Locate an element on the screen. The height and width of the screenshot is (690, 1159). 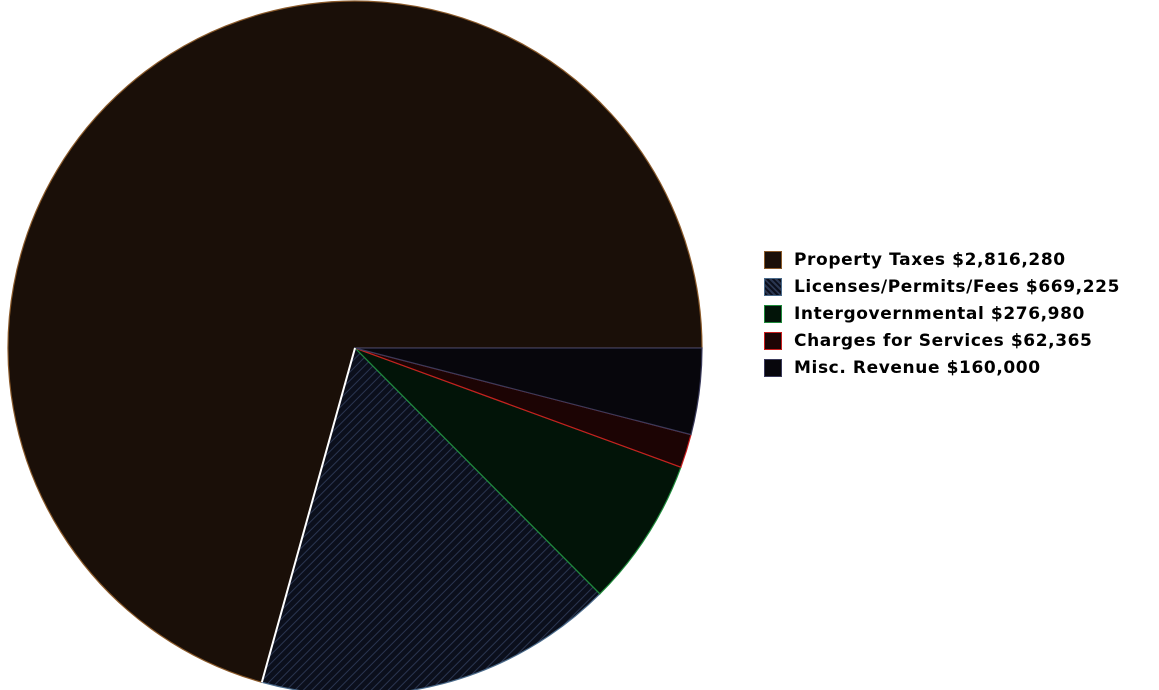
legend-item-misc-revenue: Misc. Revenue $160,000 is located at coordinates (942, 367).